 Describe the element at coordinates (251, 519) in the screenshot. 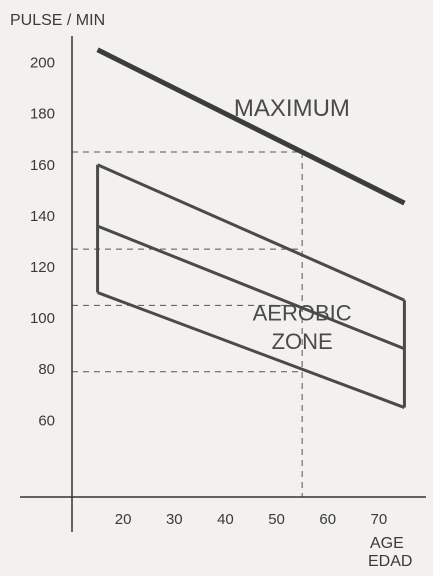

I see `x-tick-labels: 20 30 40 50 60 70` at that location.